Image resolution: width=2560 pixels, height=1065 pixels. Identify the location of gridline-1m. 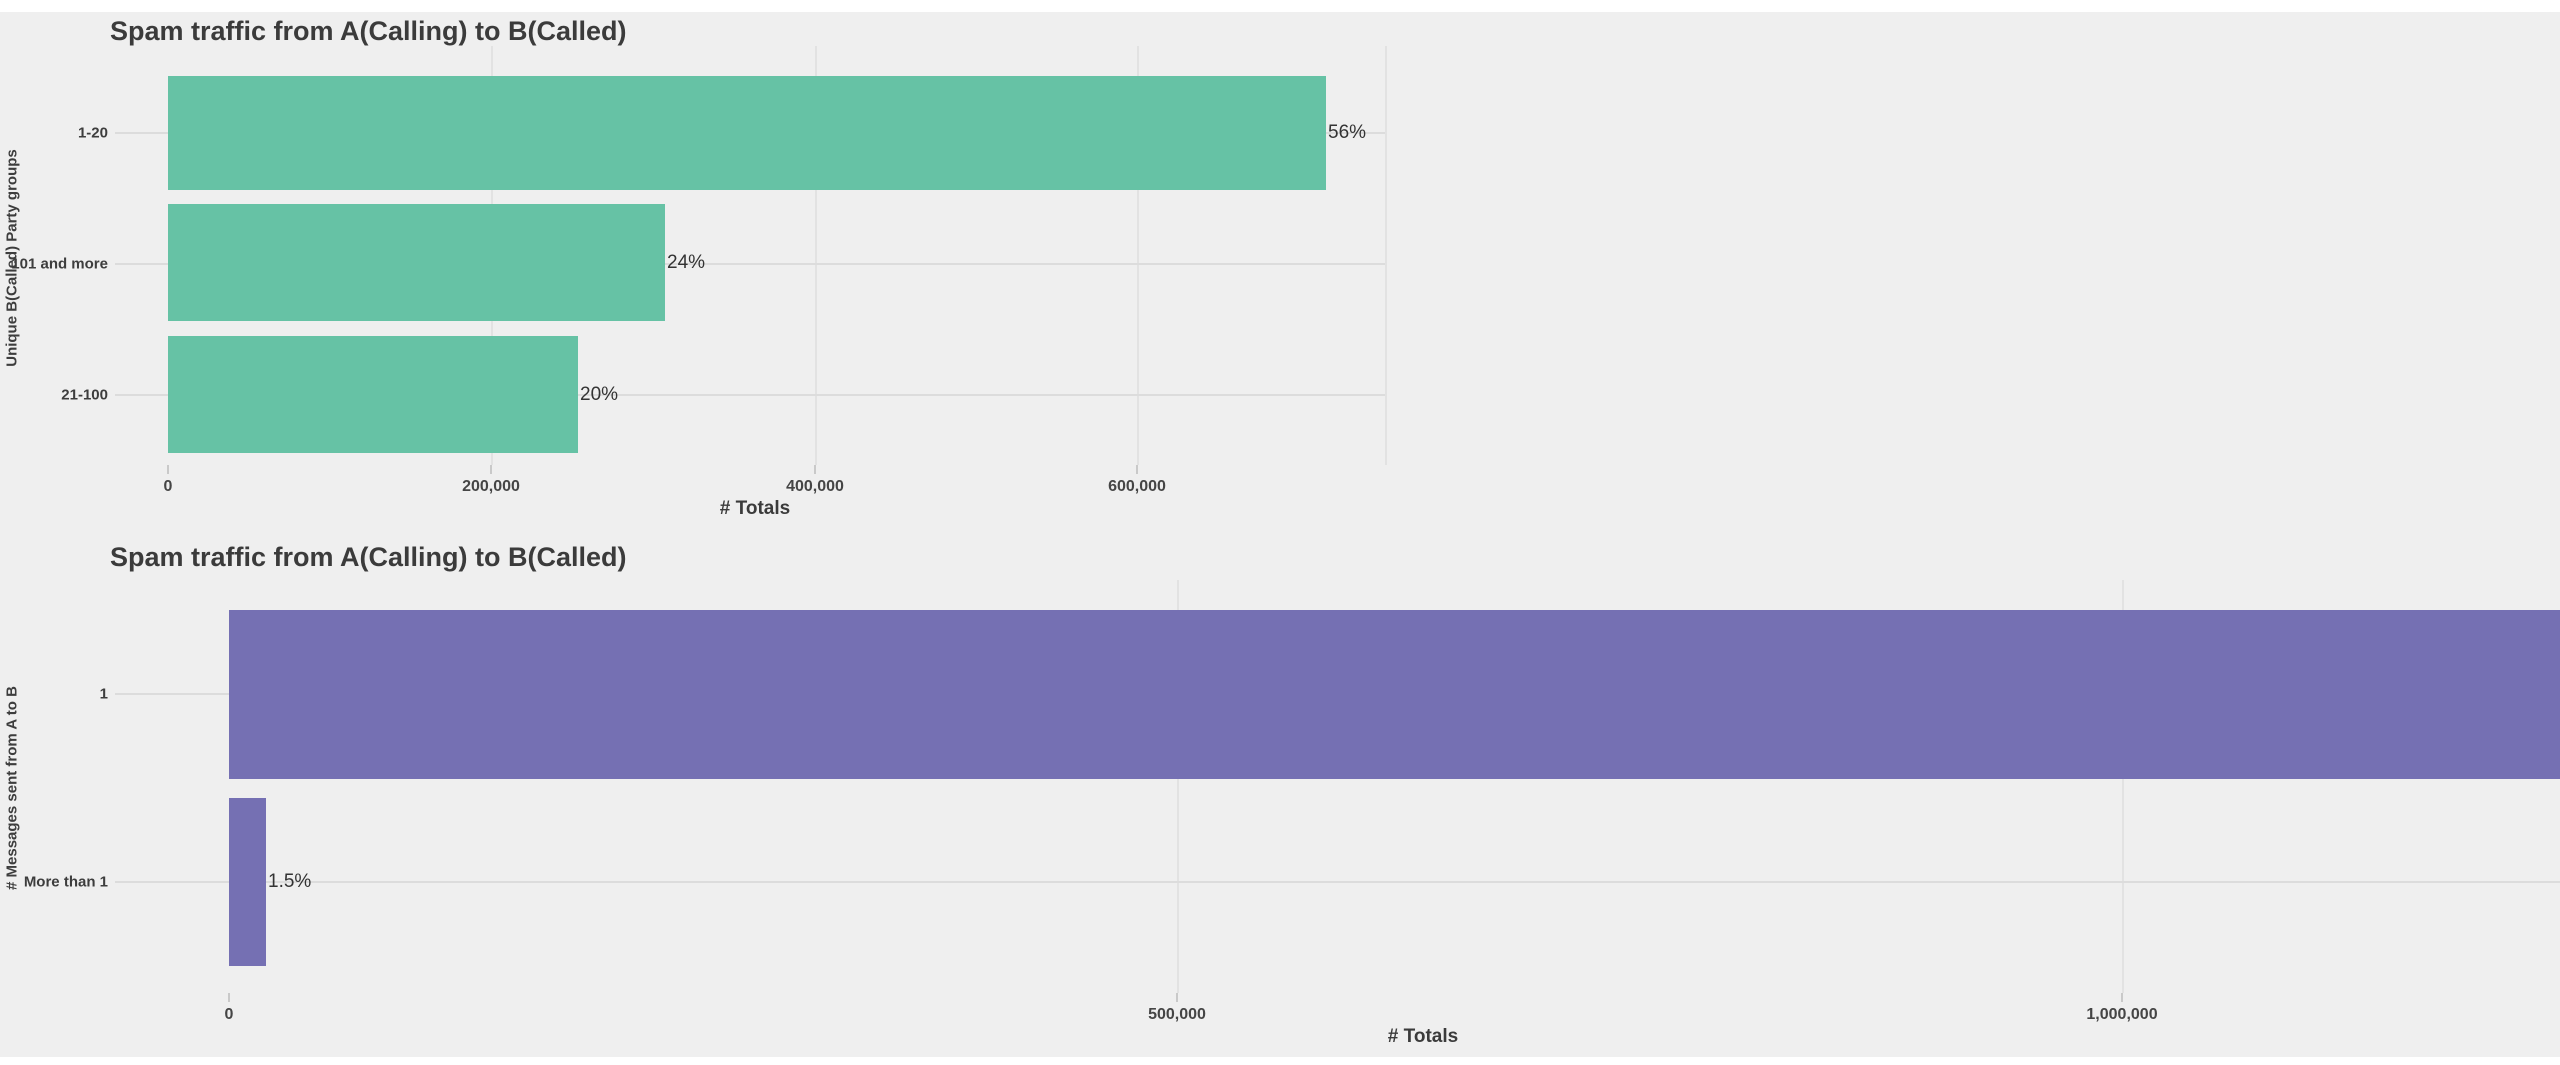
(2123, 786).